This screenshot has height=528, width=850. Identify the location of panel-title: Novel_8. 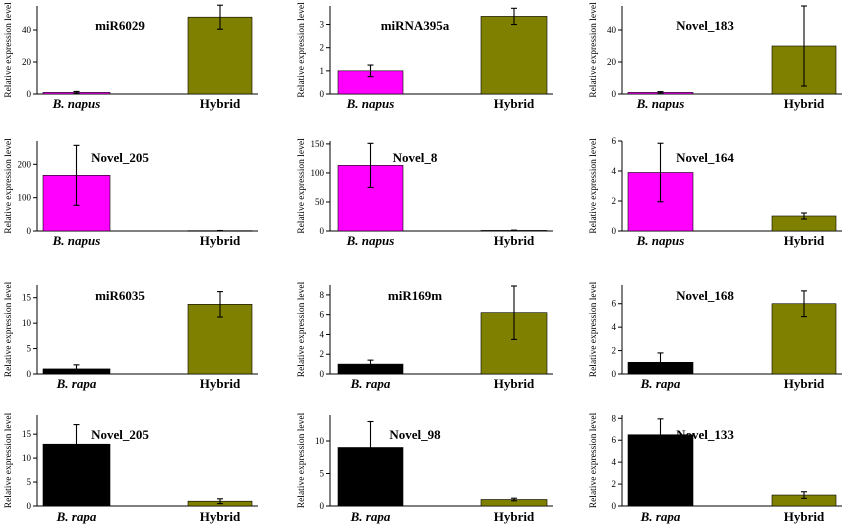
(415, 157).